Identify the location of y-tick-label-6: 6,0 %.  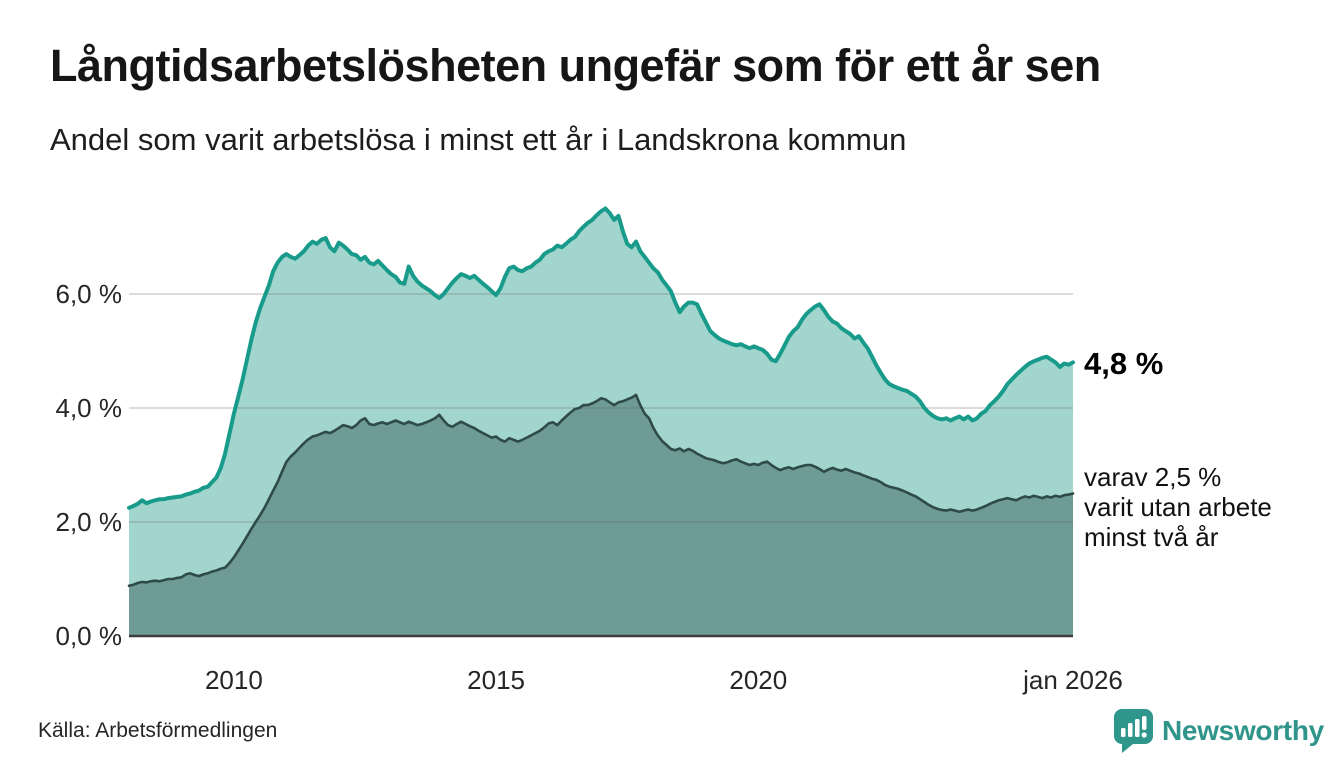
(89, 294).